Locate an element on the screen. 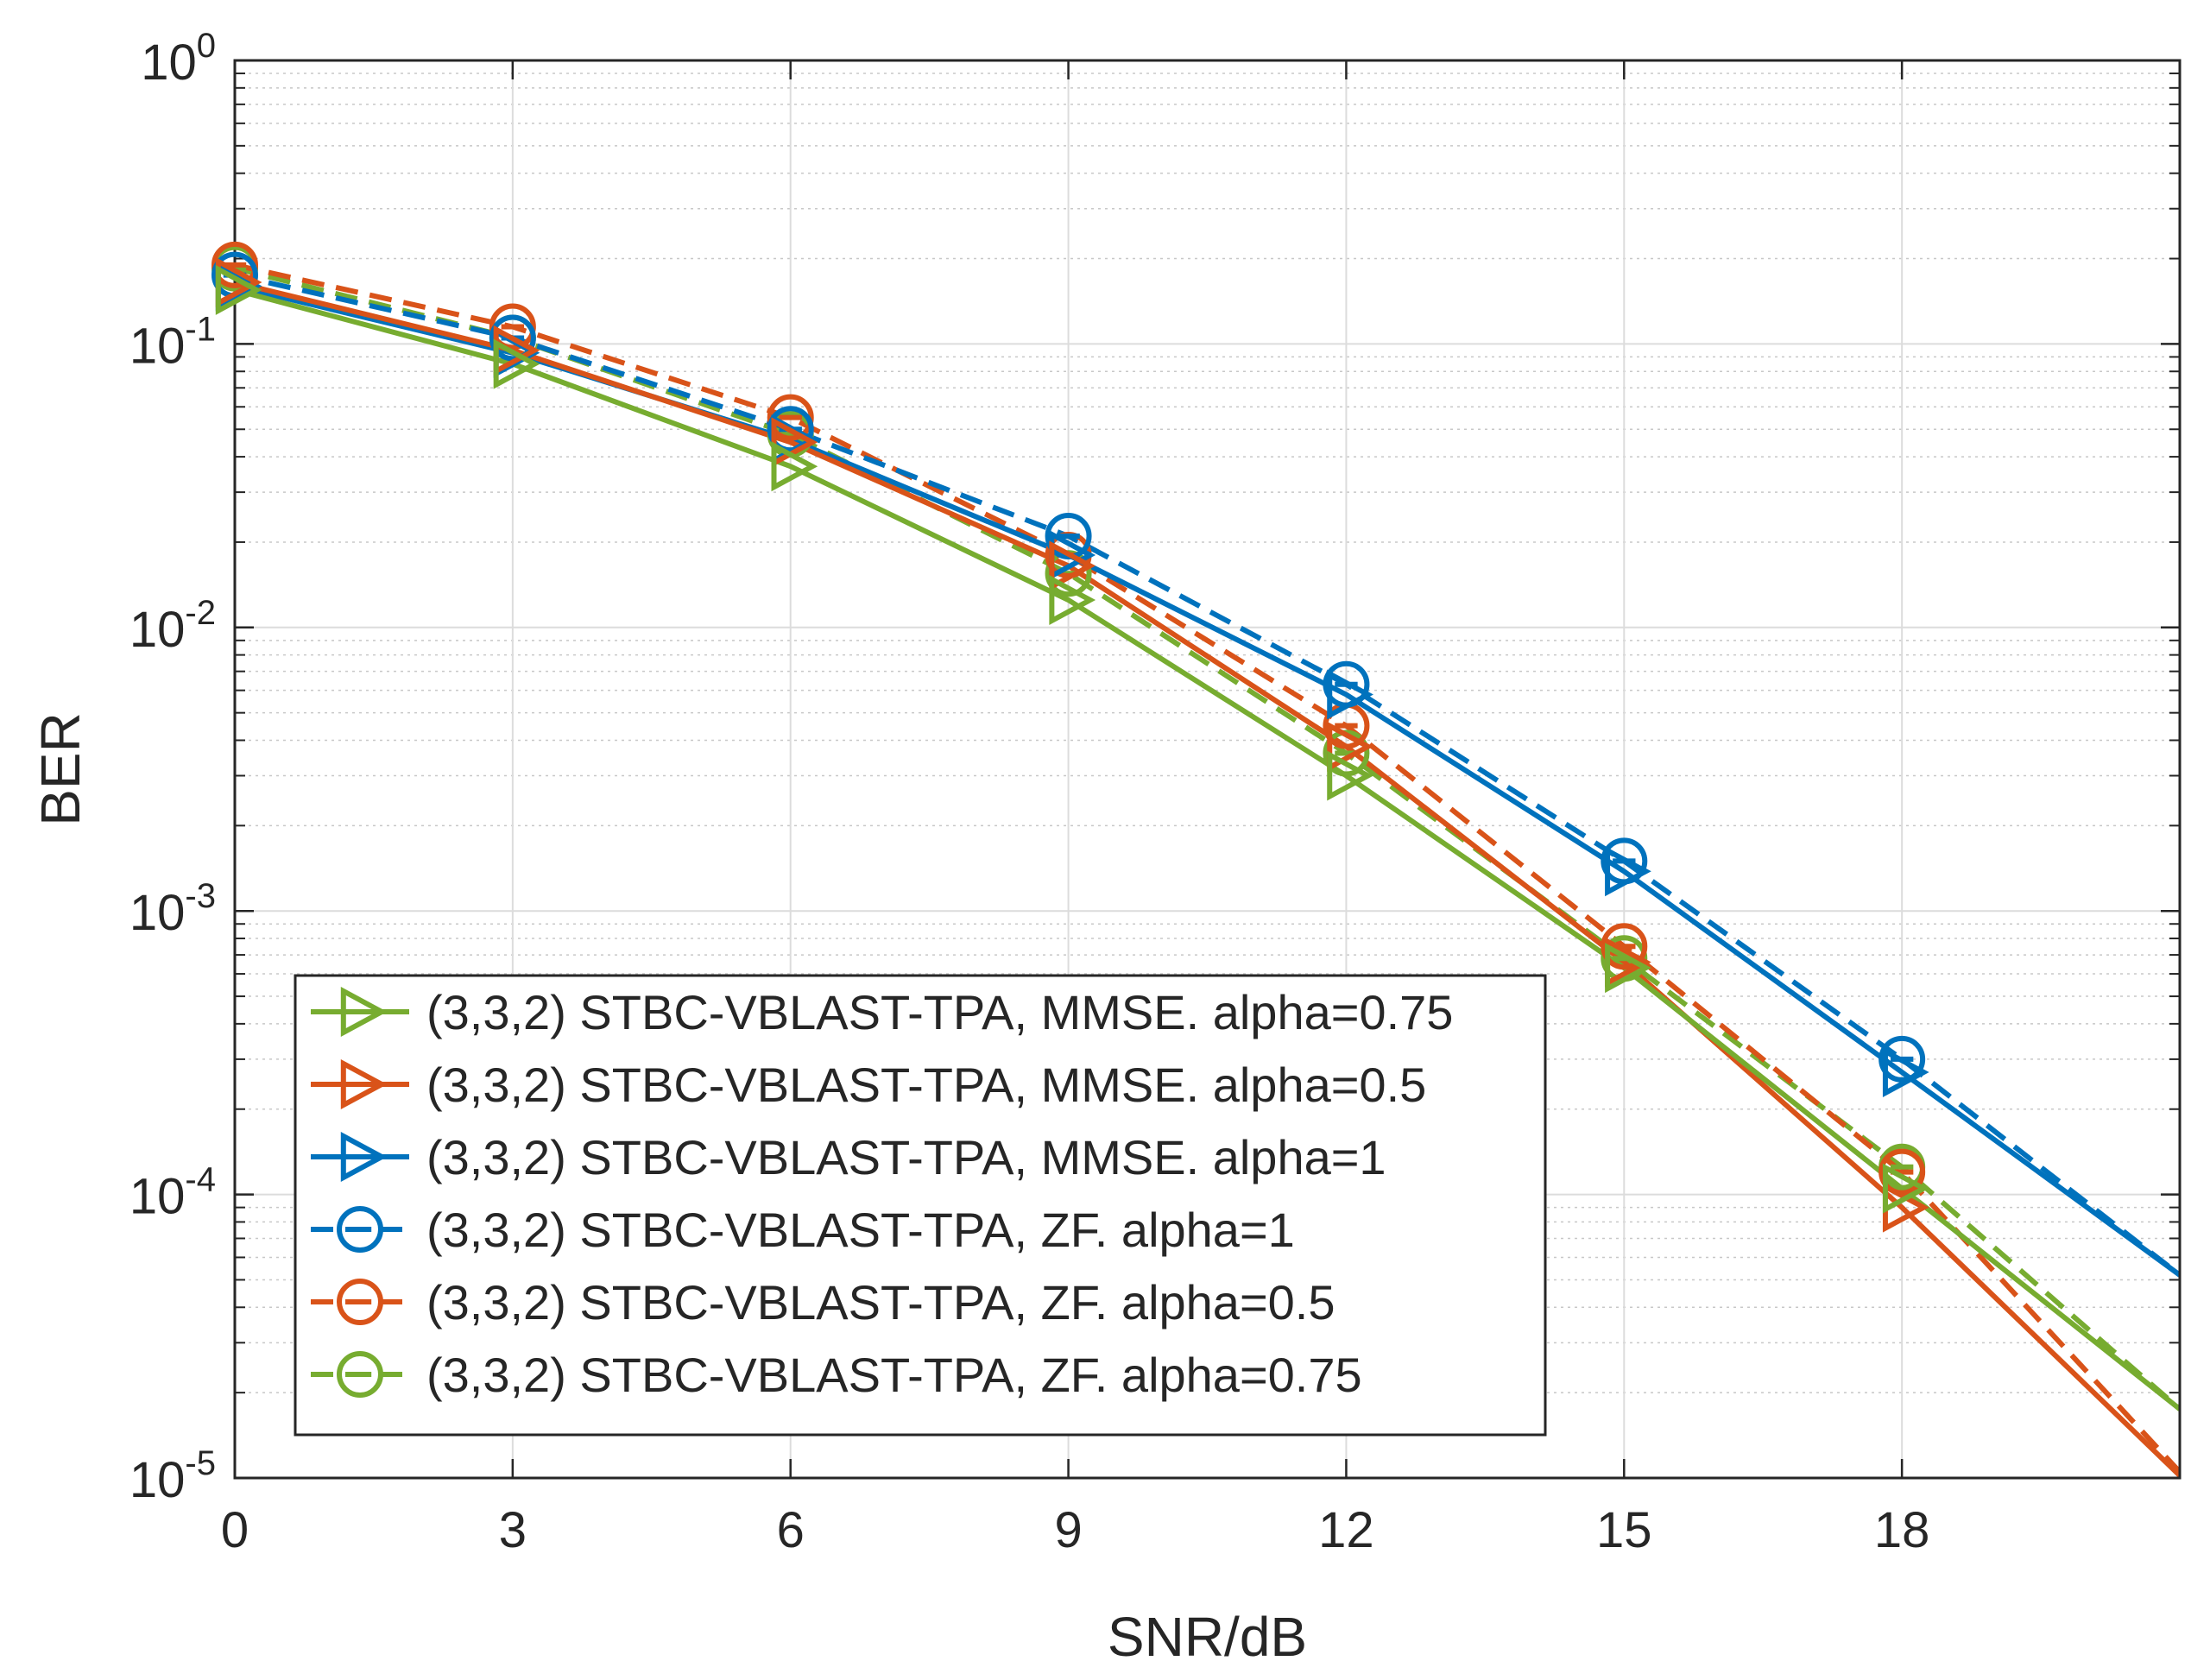 The width and height of the screenshot is (2210, 1680). y-tick-label: 10⁻¹ is located at coordinates (173, 342).